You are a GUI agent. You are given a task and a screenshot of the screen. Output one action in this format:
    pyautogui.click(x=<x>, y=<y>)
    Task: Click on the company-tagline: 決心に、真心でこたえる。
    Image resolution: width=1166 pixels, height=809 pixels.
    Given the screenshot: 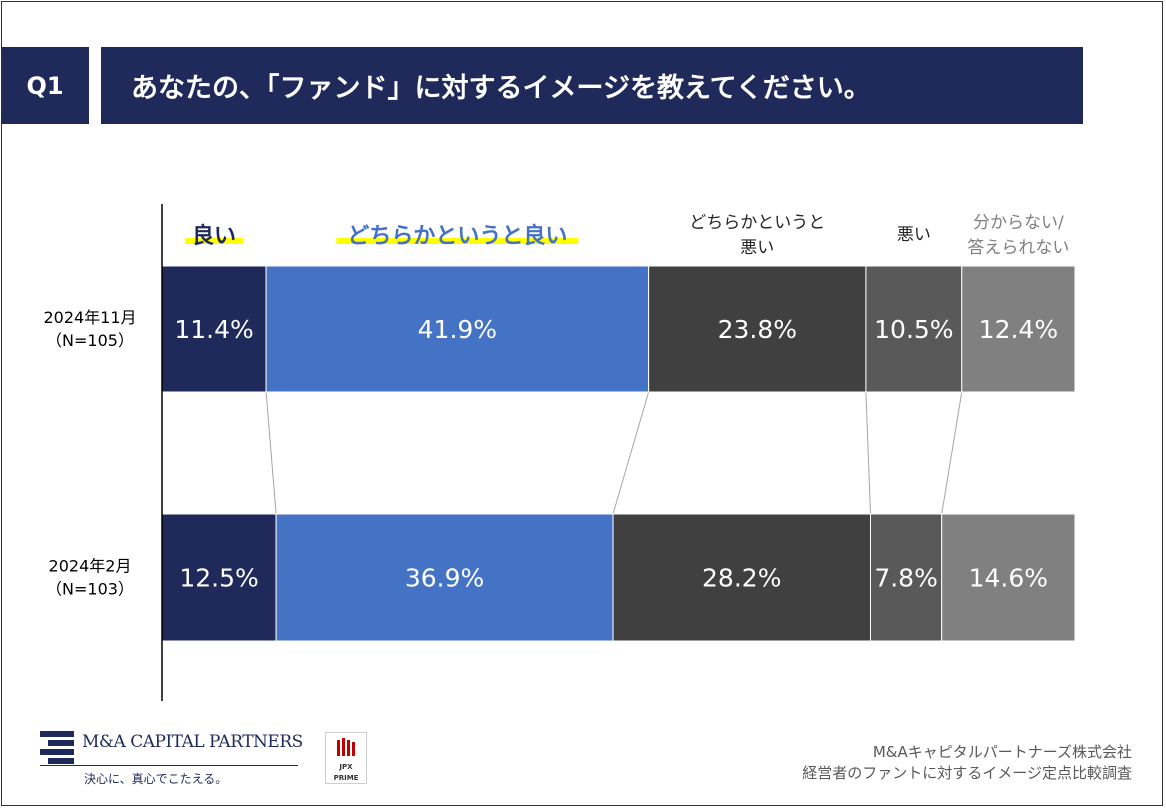 What is the action you would take?
    pyautogui.click(x=156, y=779)
    